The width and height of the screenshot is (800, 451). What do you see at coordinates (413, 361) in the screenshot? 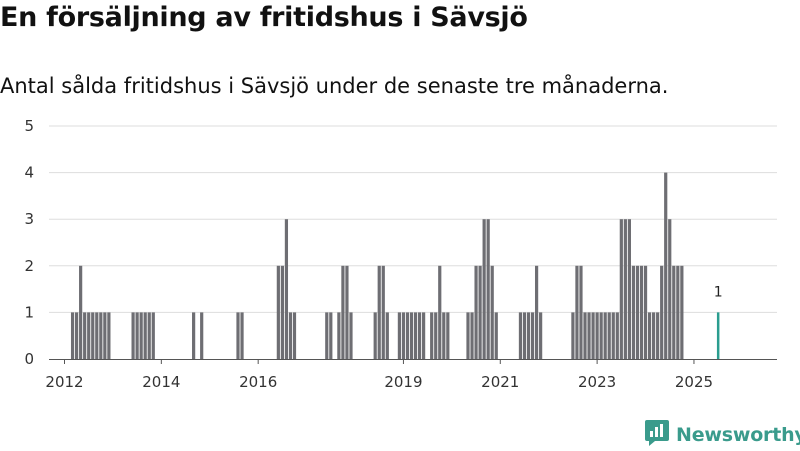
I see `x-axis` at bounding box center [413, 361].